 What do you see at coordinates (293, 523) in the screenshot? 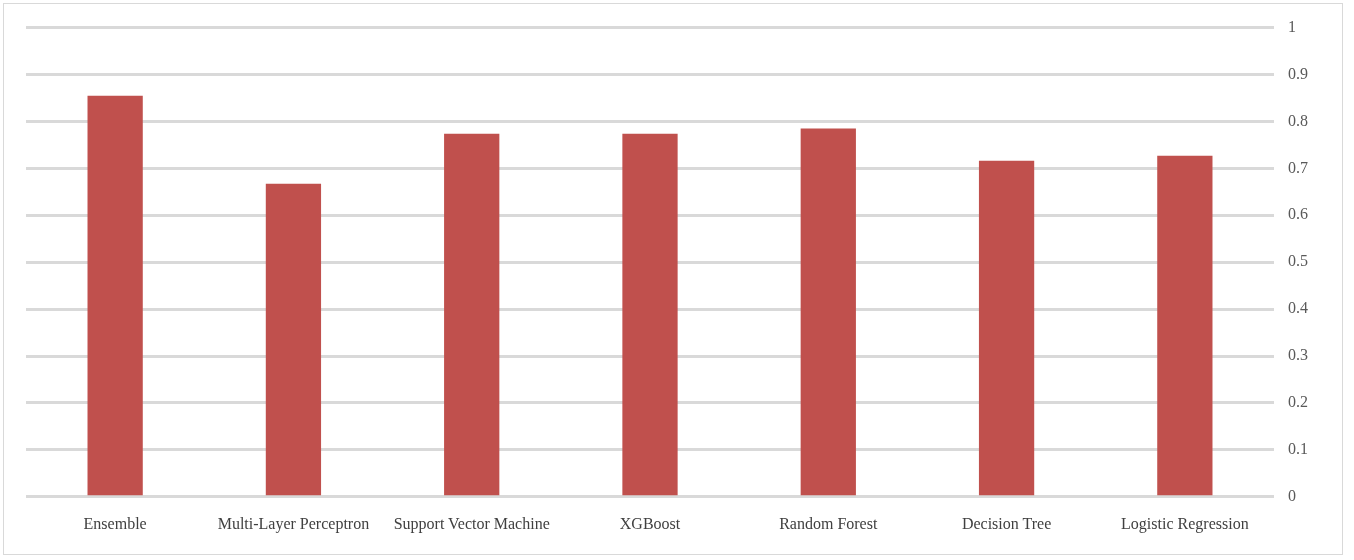
I see `x-tick-label: Multi-Layer Perceptron` at bounding box center [293, 523].